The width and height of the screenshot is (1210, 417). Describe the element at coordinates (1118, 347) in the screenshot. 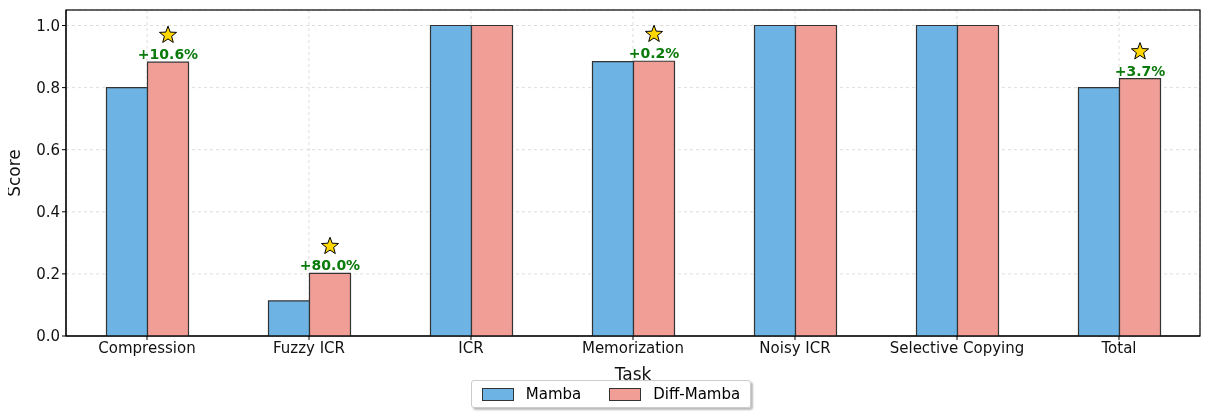

I see `x-tick-label: Total` at that location.